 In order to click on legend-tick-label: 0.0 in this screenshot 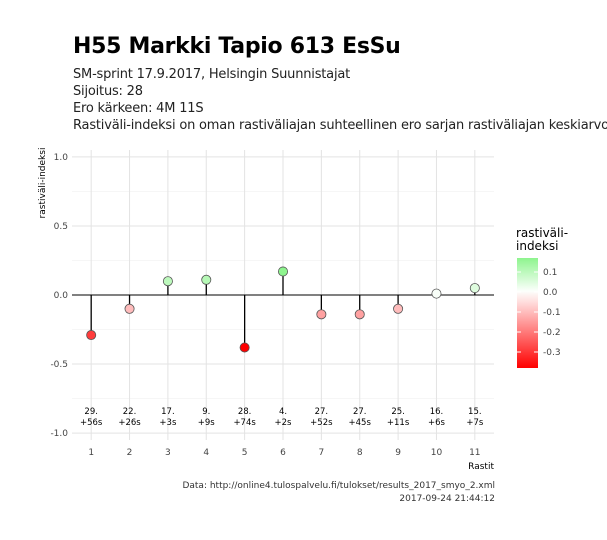, I will do `click(550, 293)`.